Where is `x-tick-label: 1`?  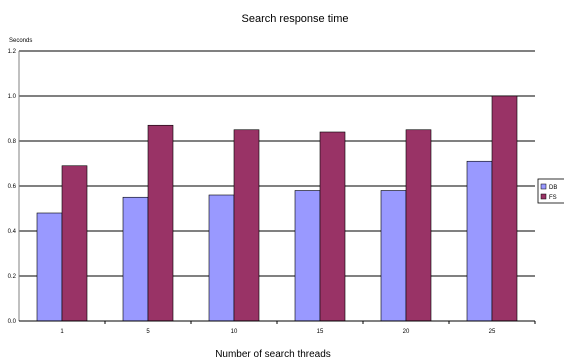 x-tick-label: 1 is located at coordinates (62, 332).